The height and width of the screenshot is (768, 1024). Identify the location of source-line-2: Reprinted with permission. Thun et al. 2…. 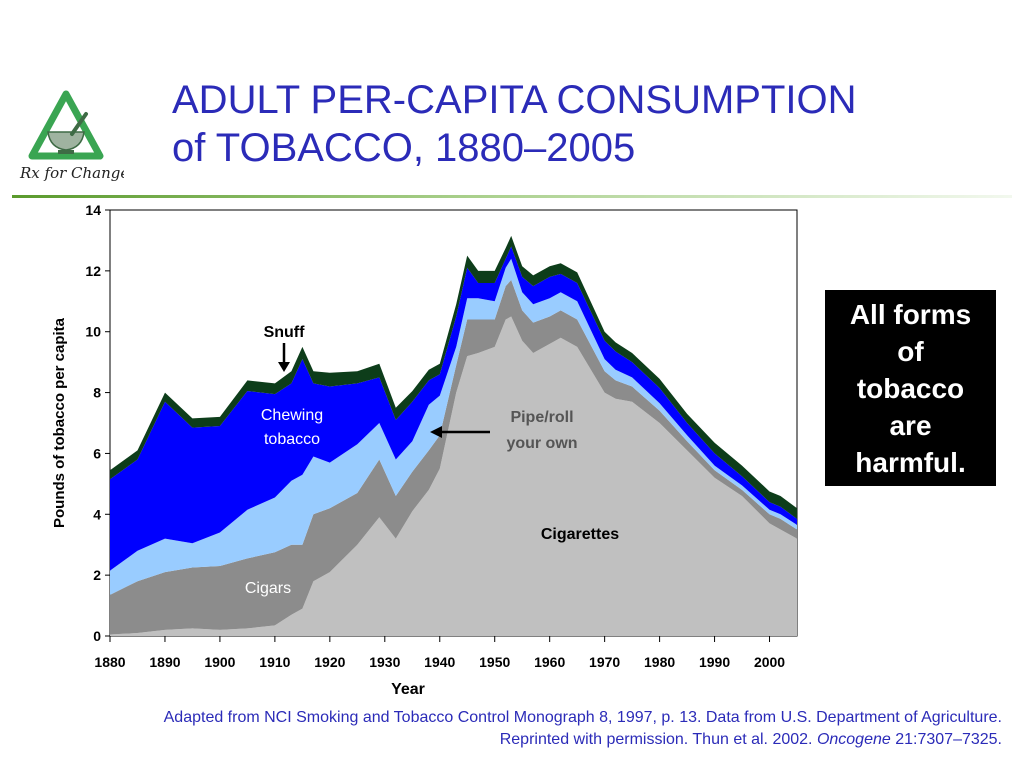
(583, 740).